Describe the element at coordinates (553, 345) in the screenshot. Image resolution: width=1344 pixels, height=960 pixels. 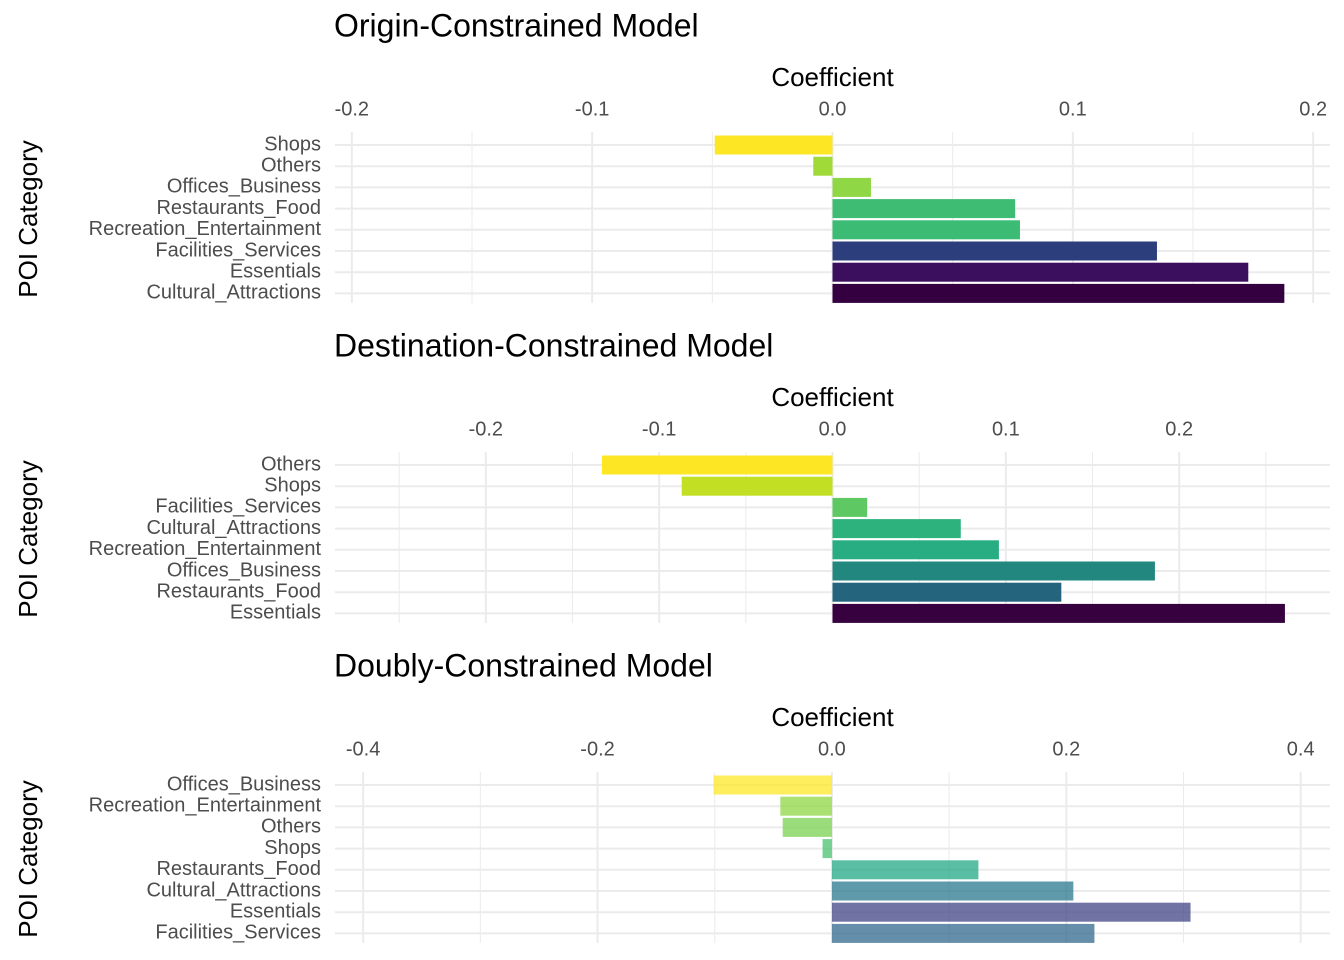
I see `panel-title: Destination-Constrained Model` at that location.